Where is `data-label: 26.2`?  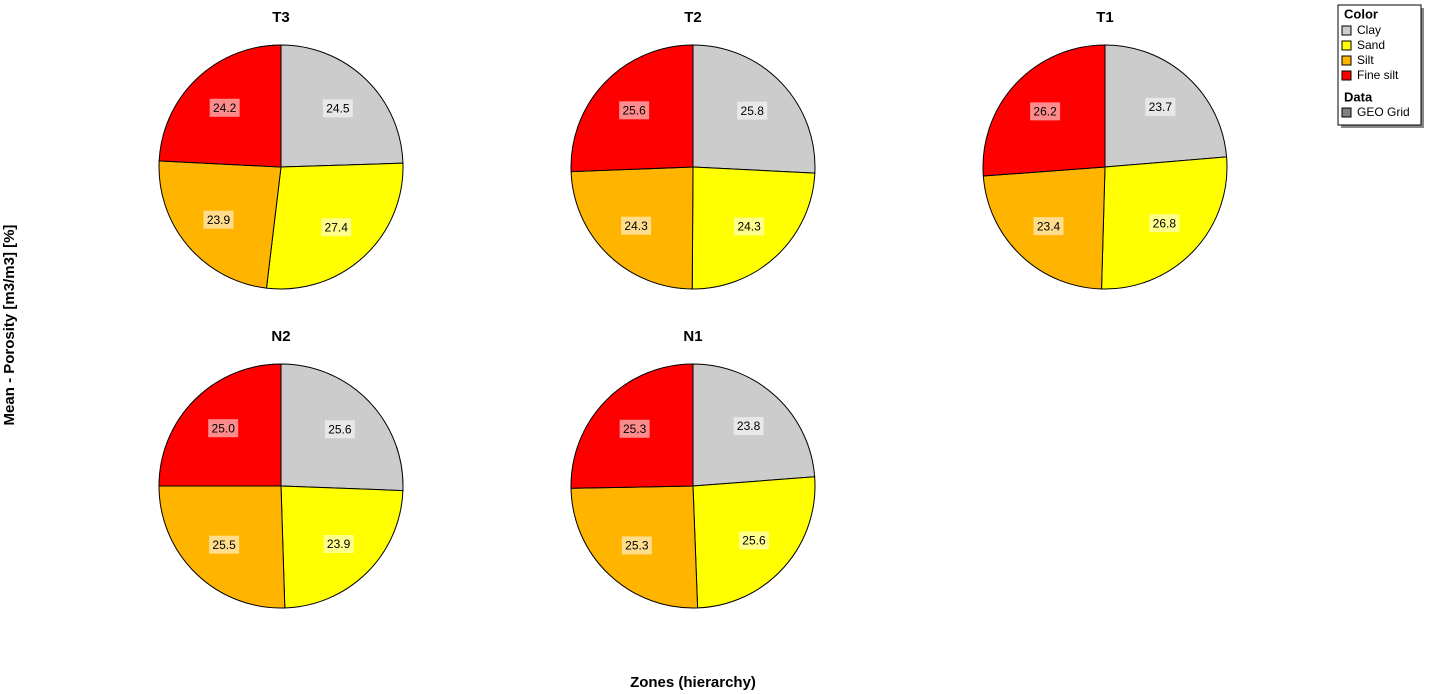
data-label: 26.2 is located at coordinates (1045, 112).